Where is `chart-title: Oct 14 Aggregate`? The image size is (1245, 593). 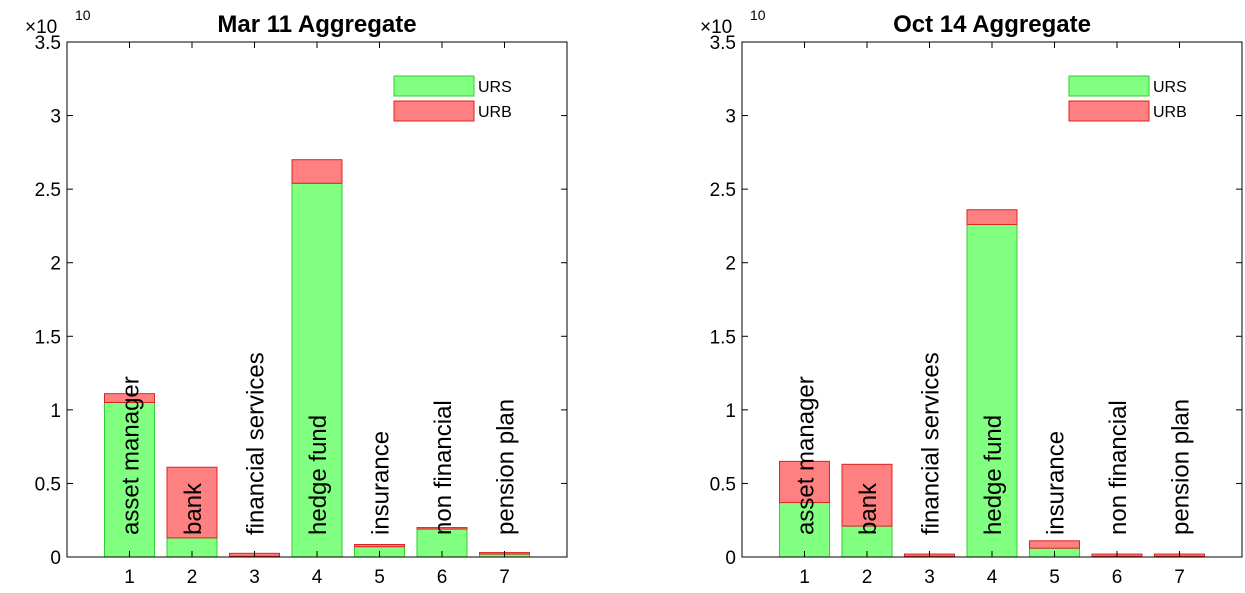
chart-title: Oct 14 Aggregate is located at coordinates (992, 24).